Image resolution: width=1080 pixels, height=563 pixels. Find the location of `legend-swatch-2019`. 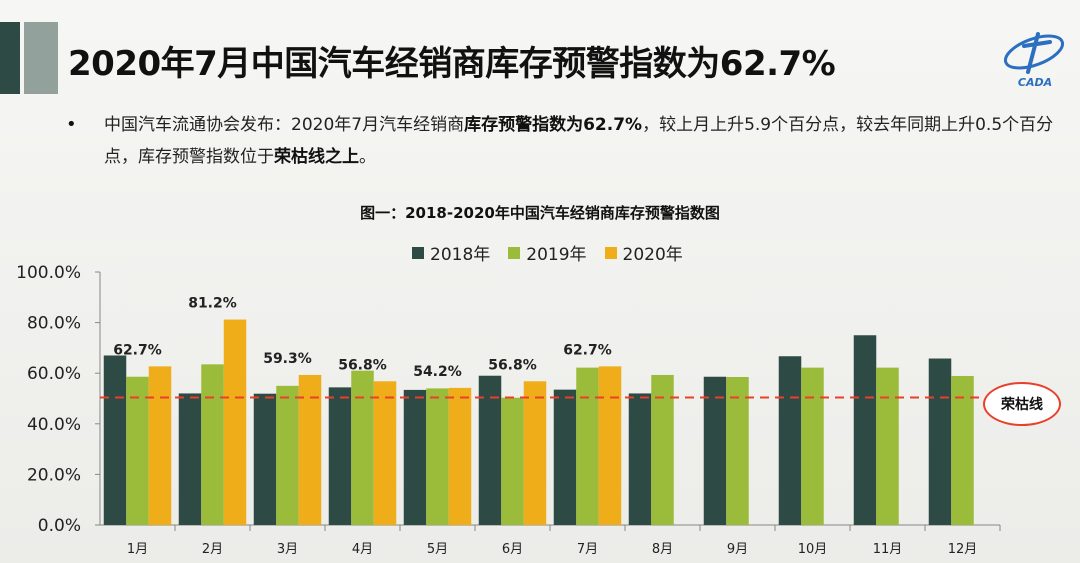

legend-swatch-2019 is located at coordinates (514, 252).